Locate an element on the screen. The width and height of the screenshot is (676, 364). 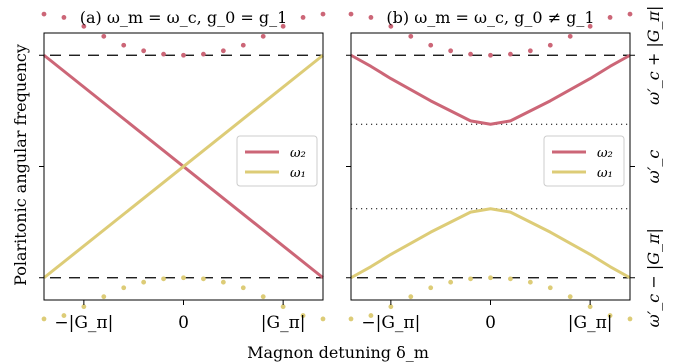
right-tick-label: ω′_c + |G_π| is located at coordinates (653, 55).